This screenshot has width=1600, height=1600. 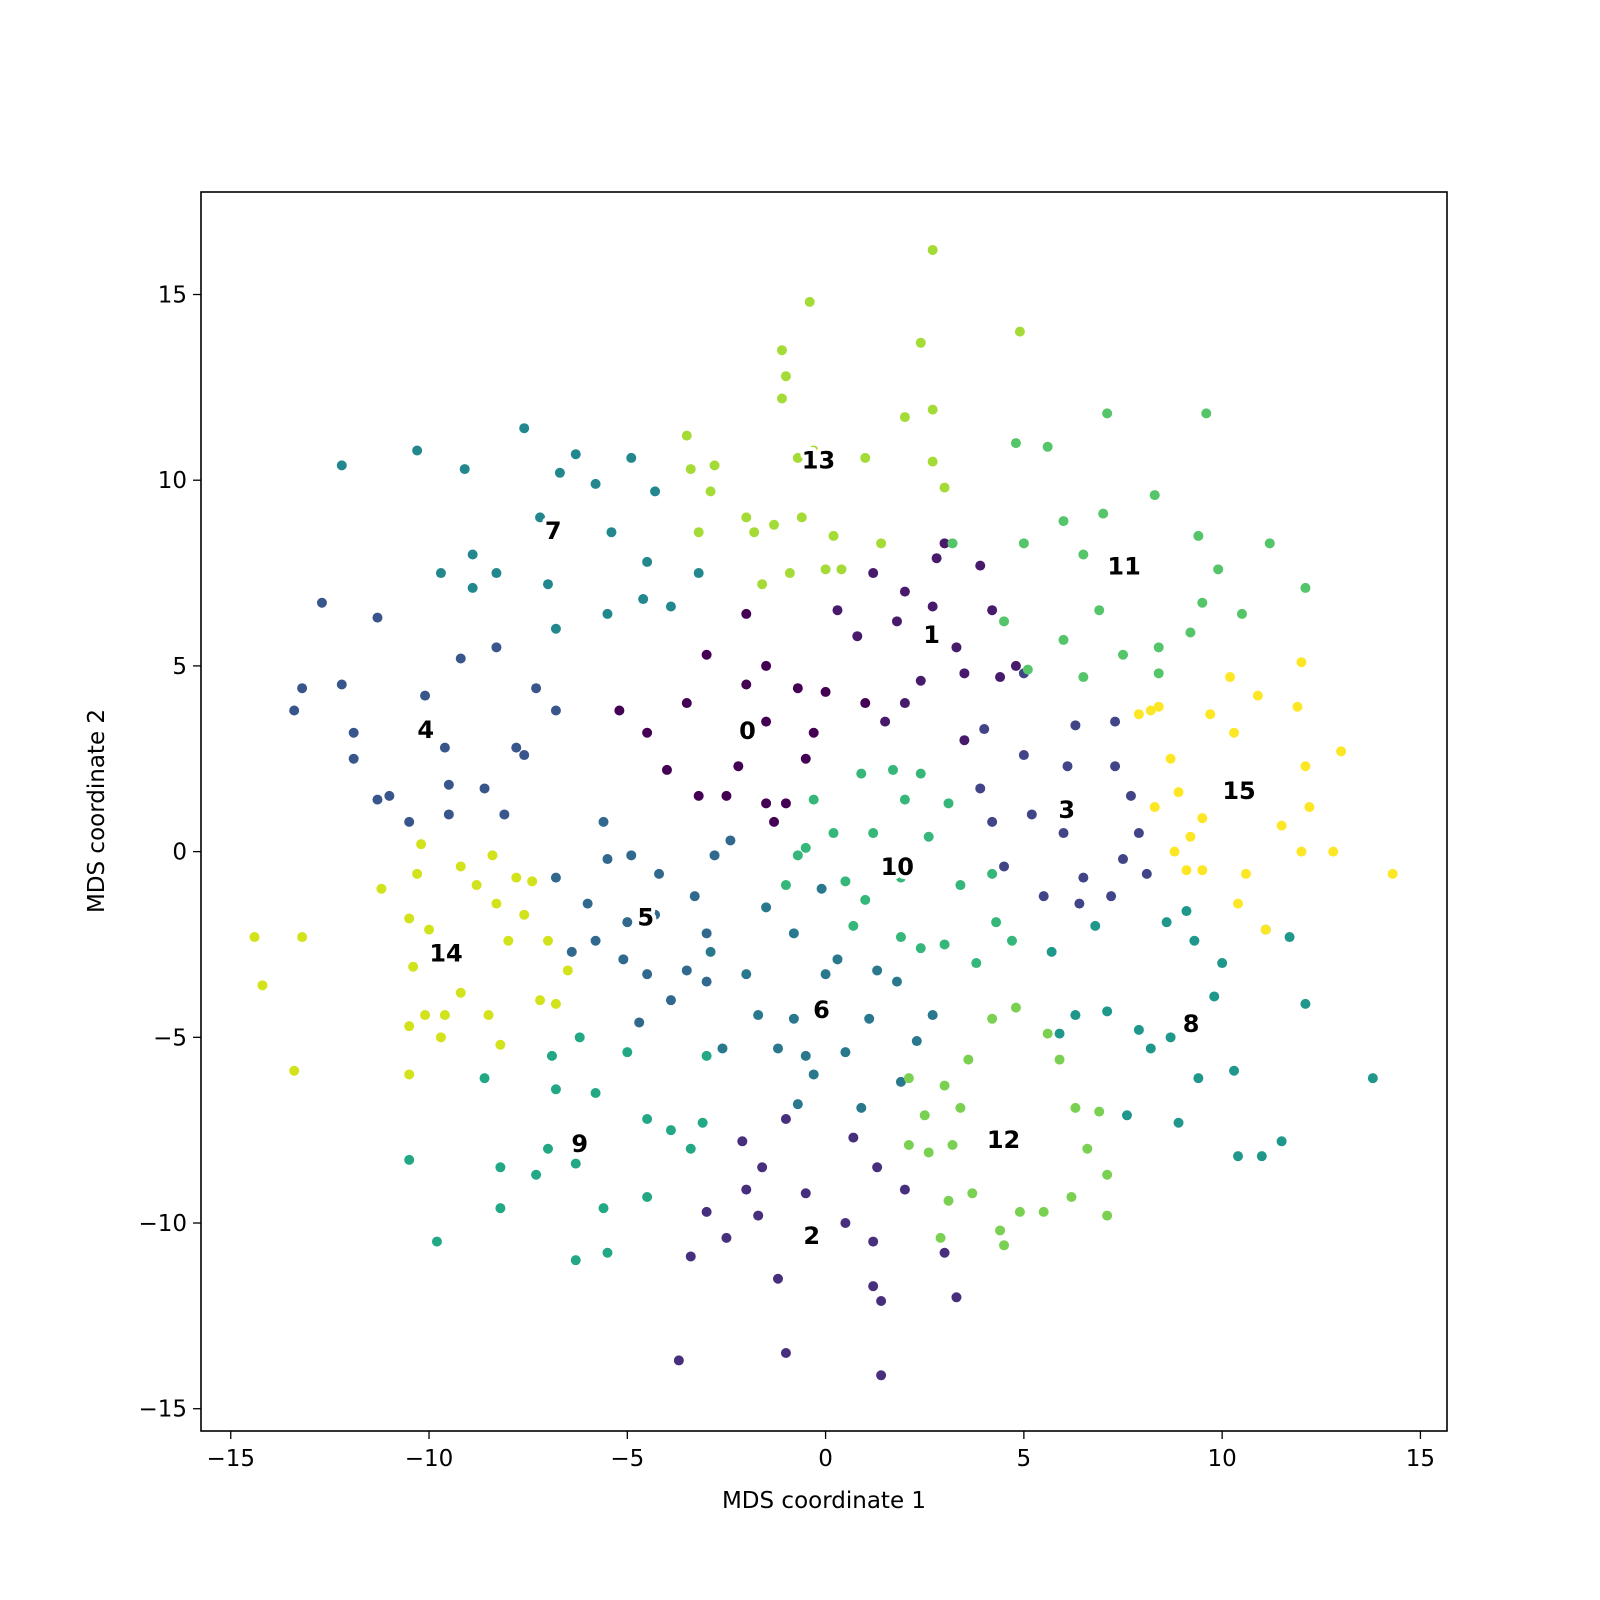 I want to click on cluster-label: 6, so click(x=821, y=1010).